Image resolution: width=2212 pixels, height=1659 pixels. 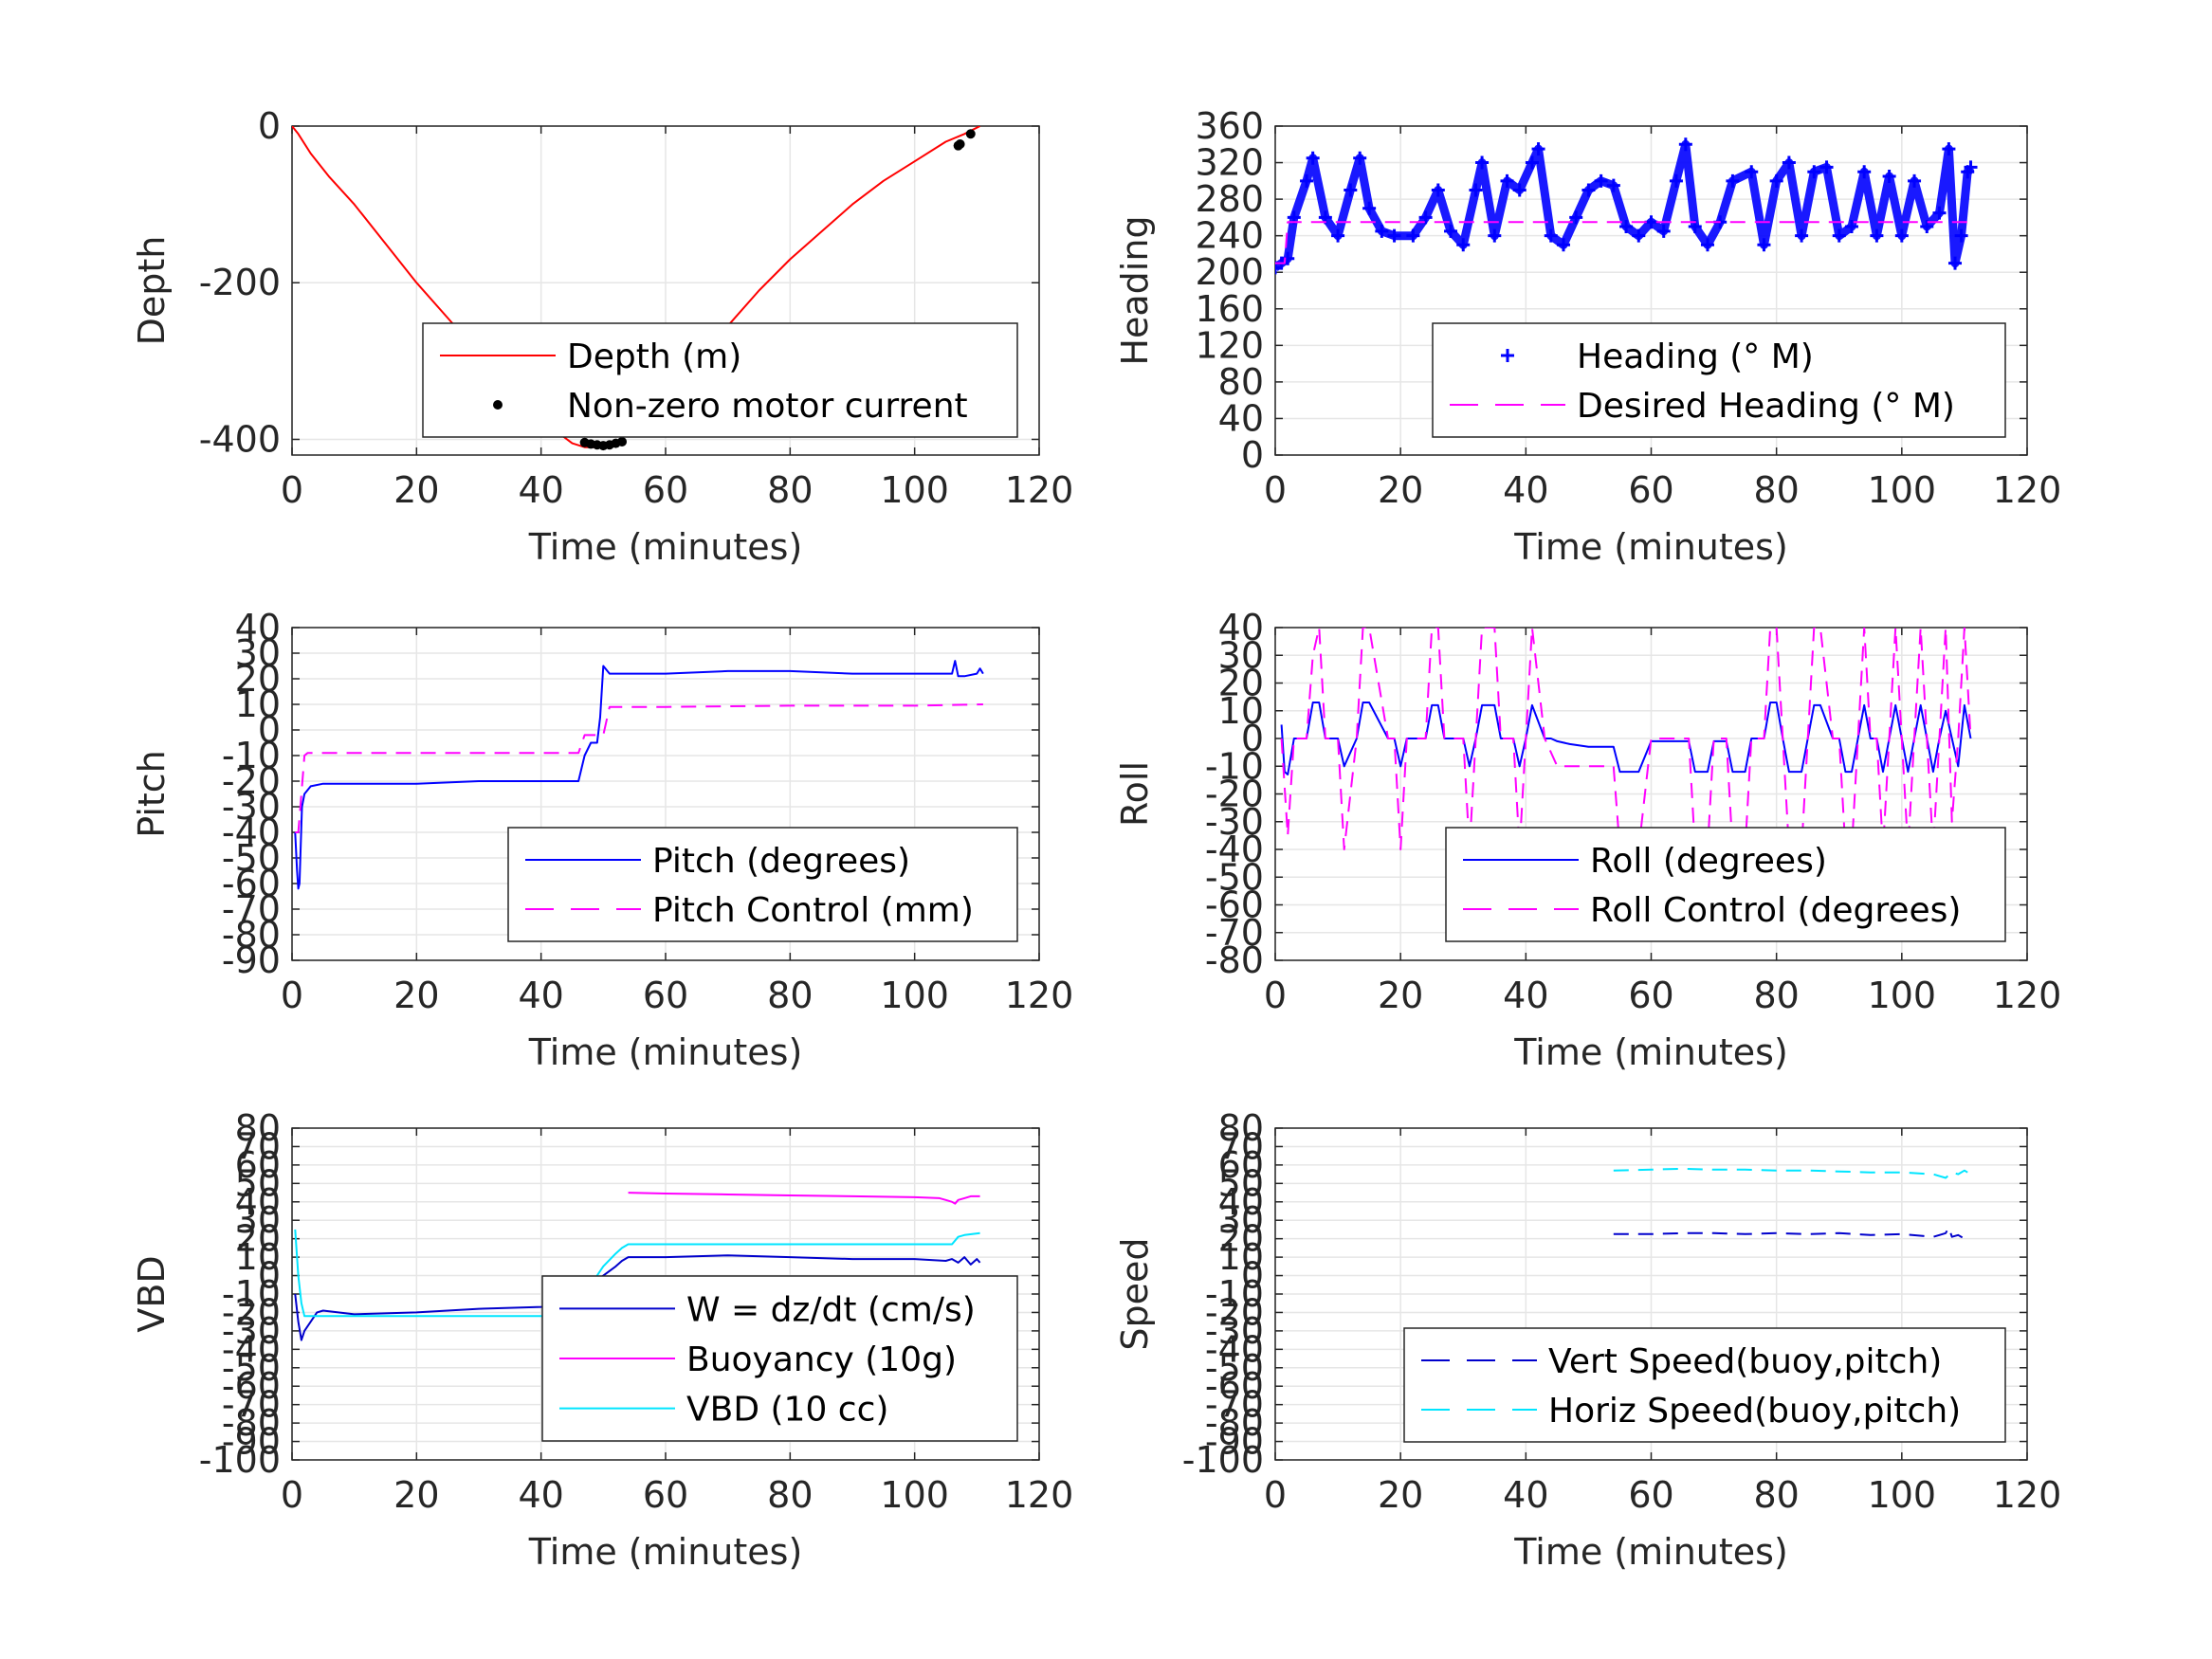 What do you see at coordinates (821, 1359) in the screenshot?
I see `legend-label-buoyancy-10g: Buoyancy (10g)` at bounding box center [821, 1359].